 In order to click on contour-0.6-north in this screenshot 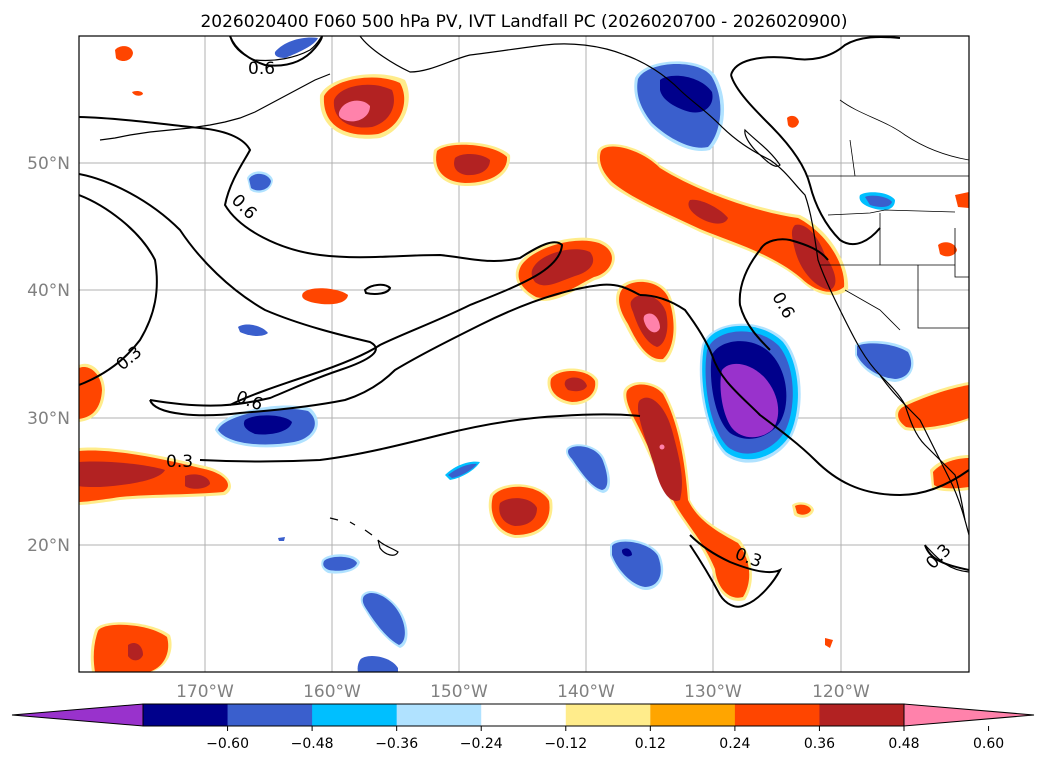, I will do `click(228, 290)`.